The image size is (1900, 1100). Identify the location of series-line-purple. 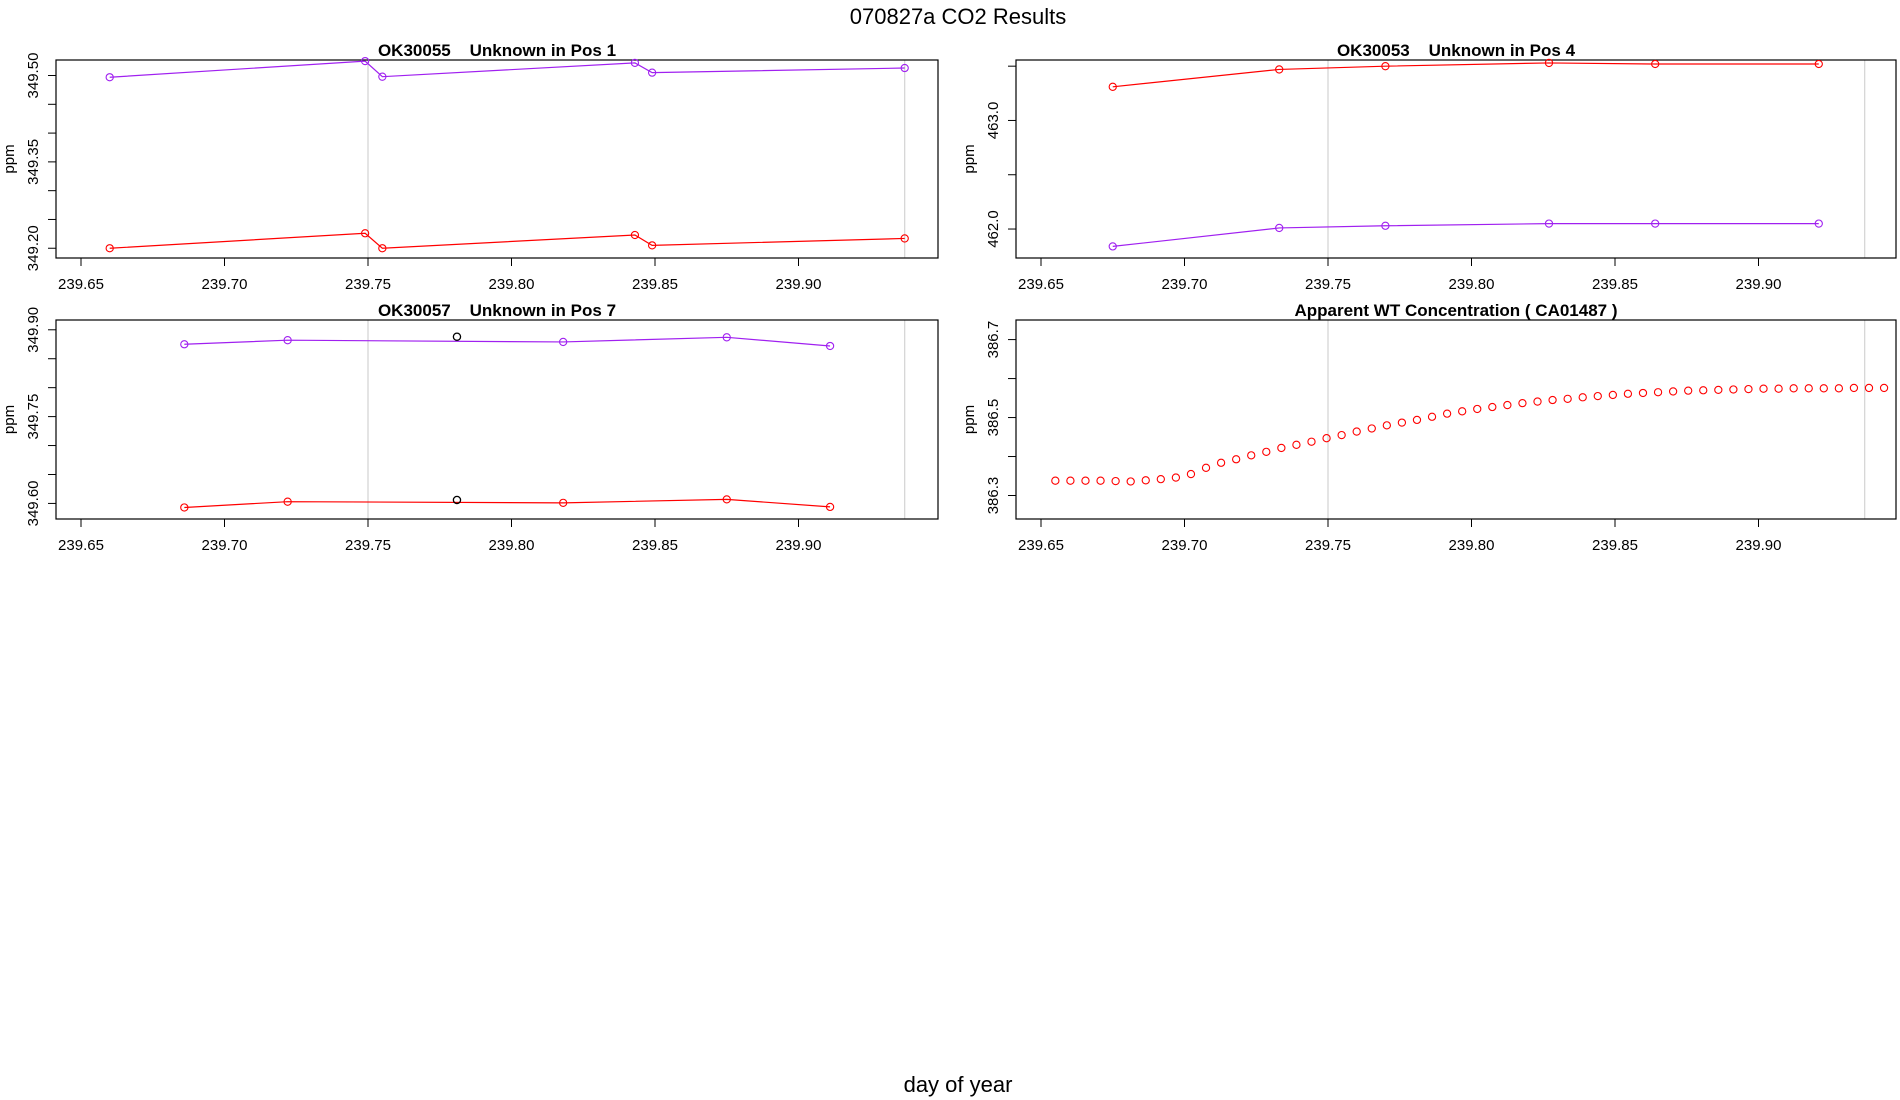
(507, 69).